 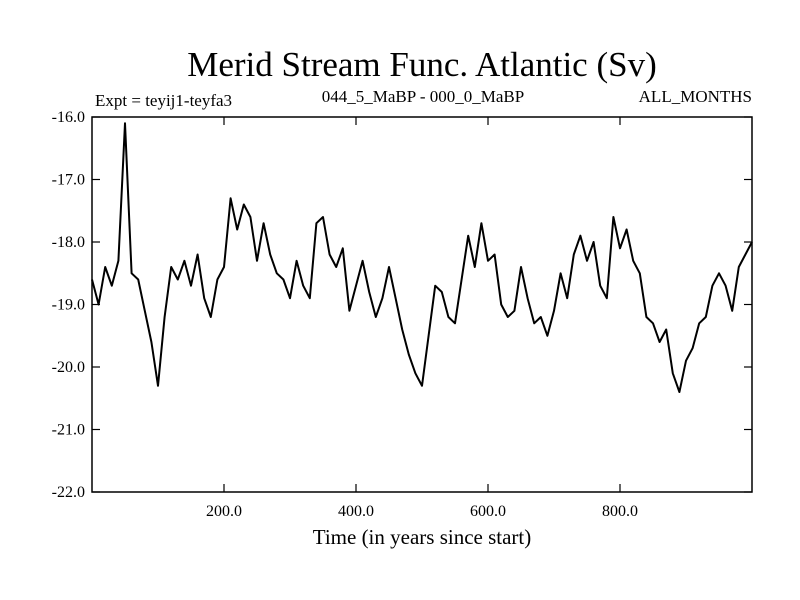 I want to click on y-tick-label: -21.0, so click(x=68, y=430).